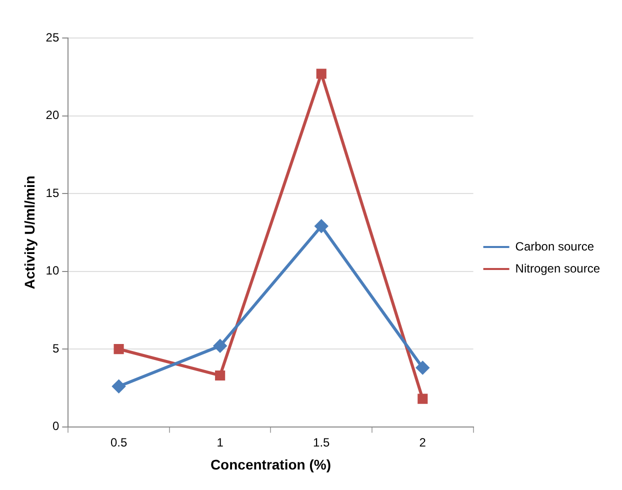 The image size is (622, 490). What do you see at coordinates (53, 115) in the screenshot?
I see `y-tick-label: 20` at bounding box center [53, 115].